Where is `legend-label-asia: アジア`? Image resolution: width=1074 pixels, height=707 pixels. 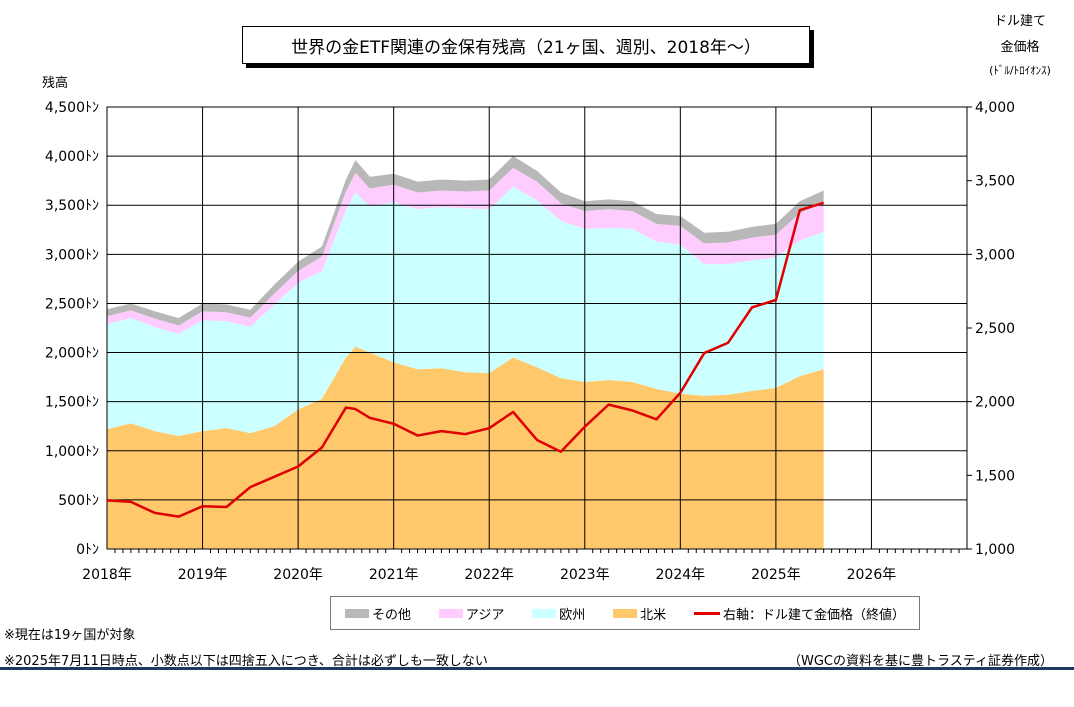 legend-label-asia: アジア is located at coordinates (485, 615).